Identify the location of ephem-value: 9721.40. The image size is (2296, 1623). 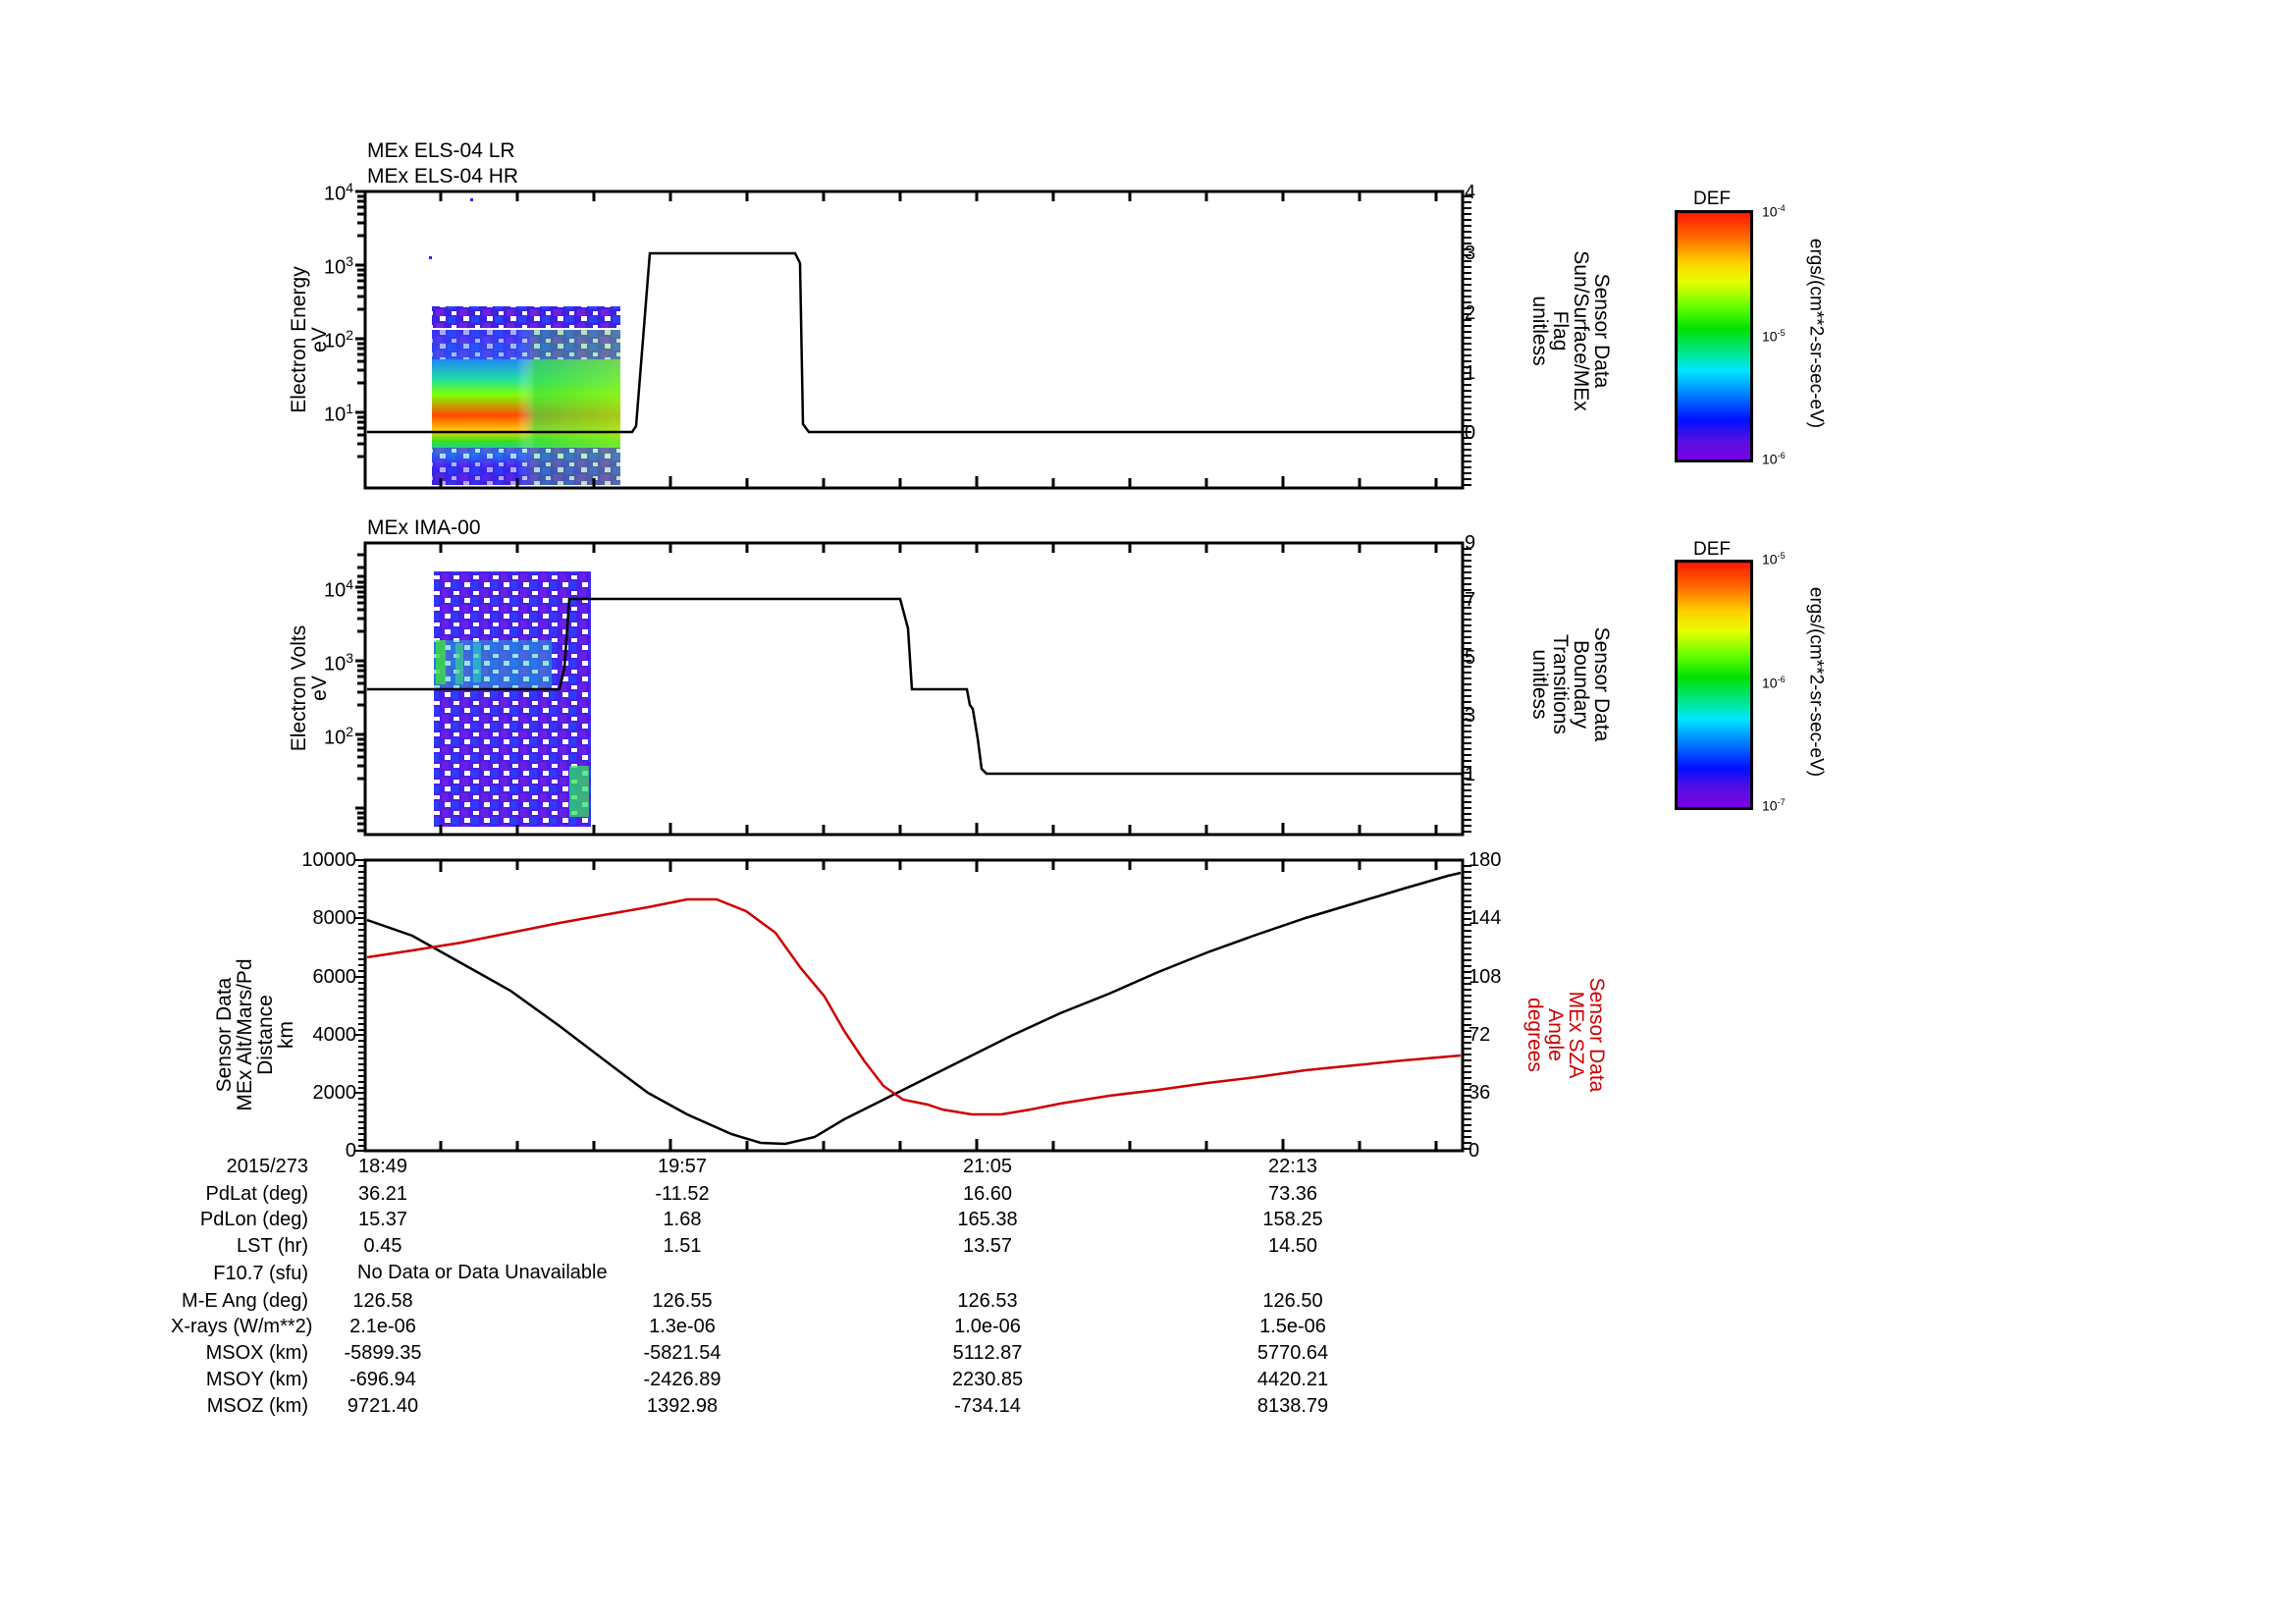
(383, 1406).